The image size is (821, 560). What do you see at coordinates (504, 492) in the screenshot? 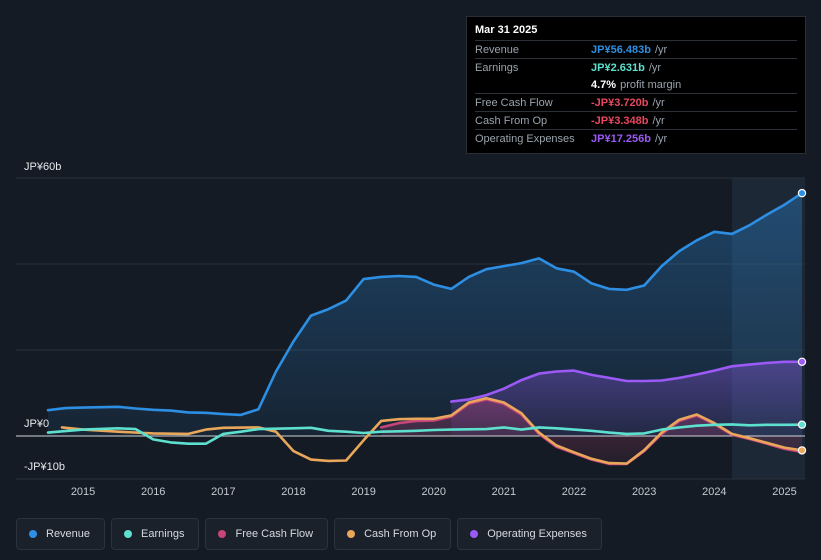
I see `x-tick-label: 2021` at bounding box center [504, 492].